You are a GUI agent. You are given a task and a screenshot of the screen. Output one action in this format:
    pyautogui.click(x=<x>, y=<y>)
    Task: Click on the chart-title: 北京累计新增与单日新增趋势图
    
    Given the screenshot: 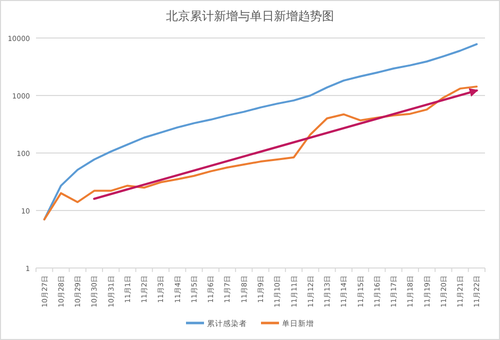 What is the action you would take?
    pyautogui.click(x=250, y=16)
    